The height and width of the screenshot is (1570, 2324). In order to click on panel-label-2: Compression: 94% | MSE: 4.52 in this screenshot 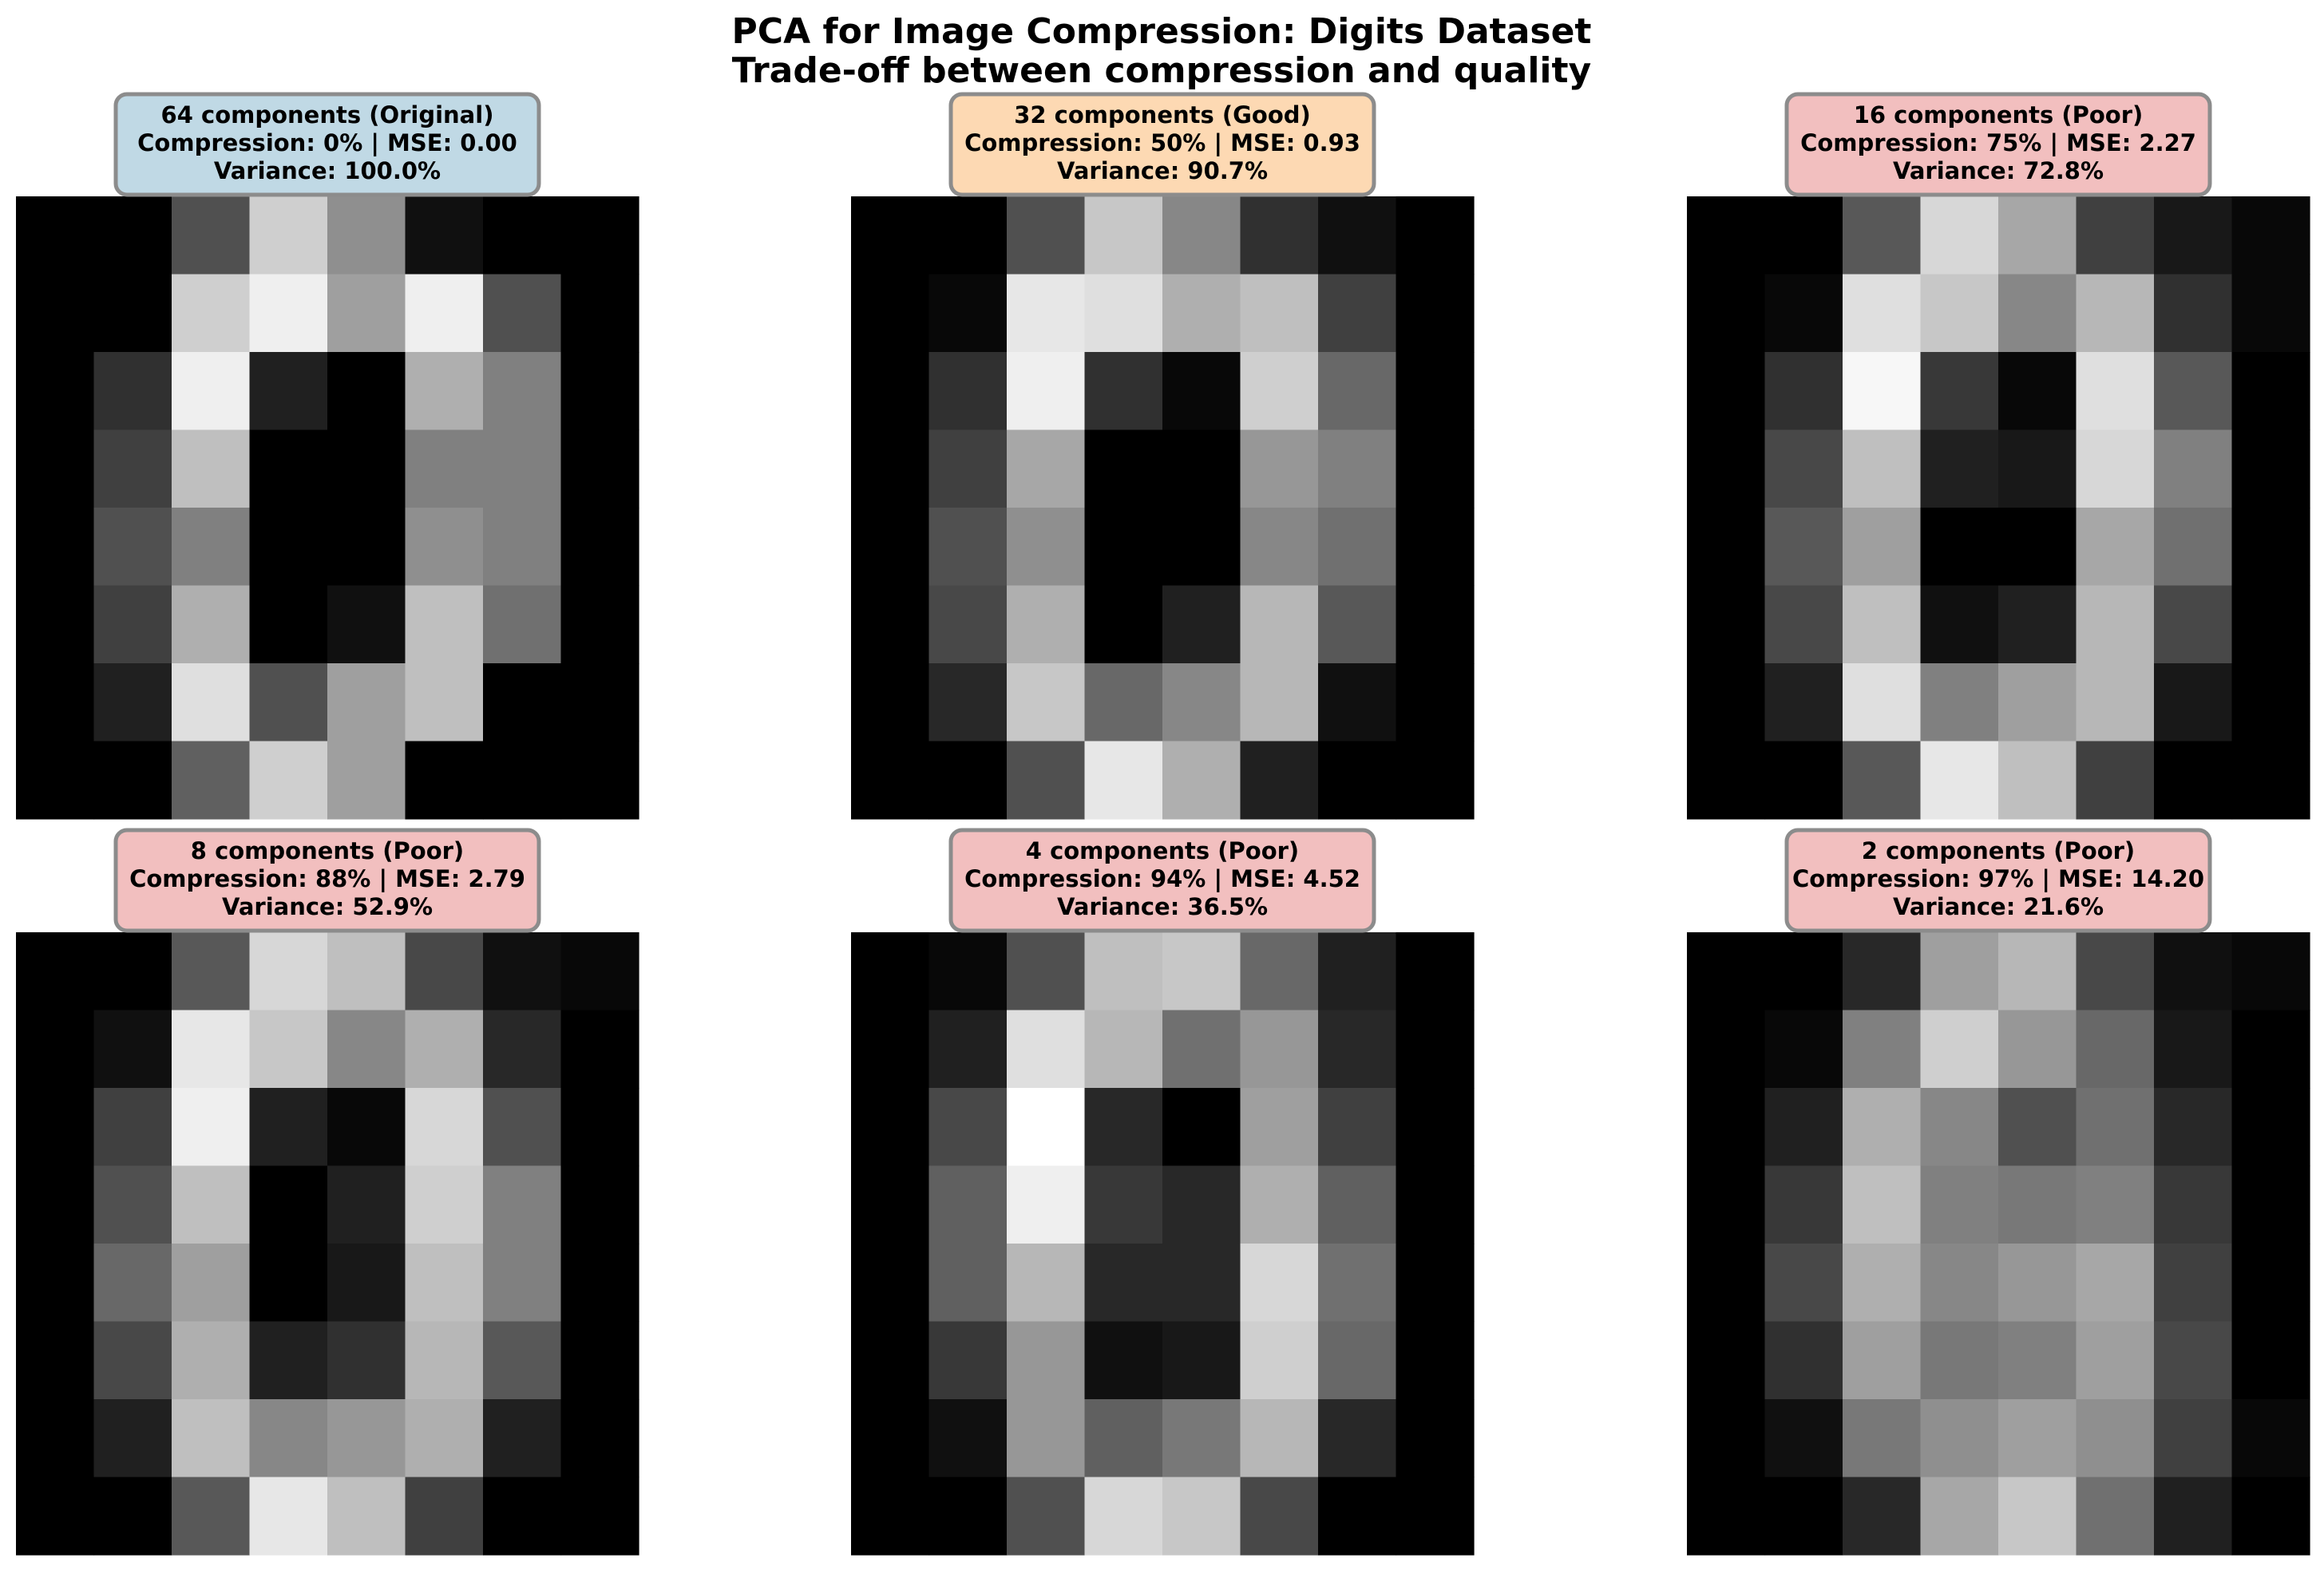, I will do `click(1162, 878)`.